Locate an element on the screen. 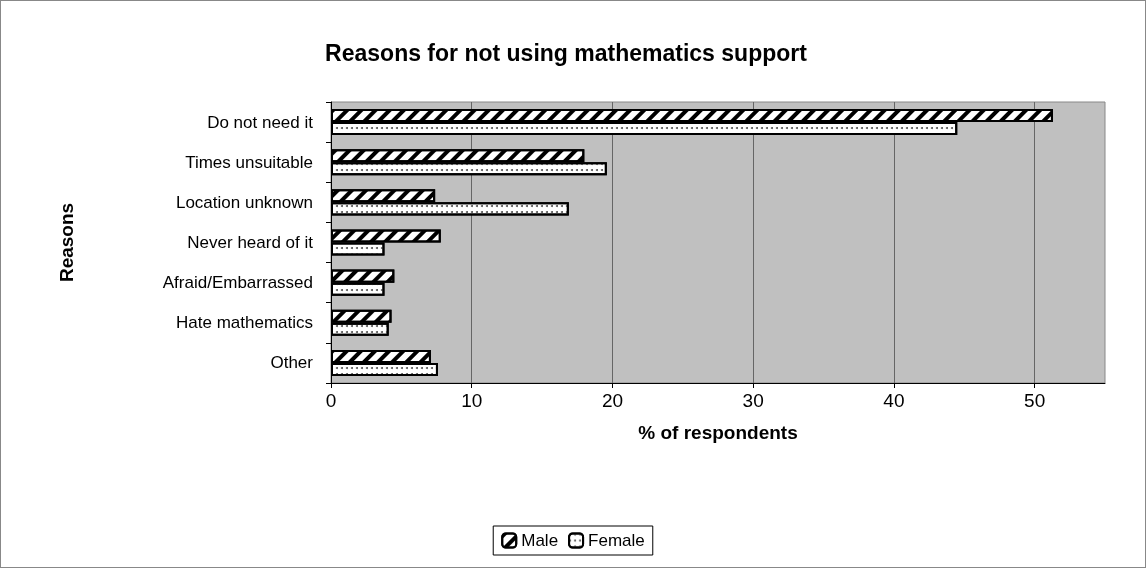 The height and width of the screenshot is (568, 1146). x-tick-label: 10 is located at coordinates (472, 400).